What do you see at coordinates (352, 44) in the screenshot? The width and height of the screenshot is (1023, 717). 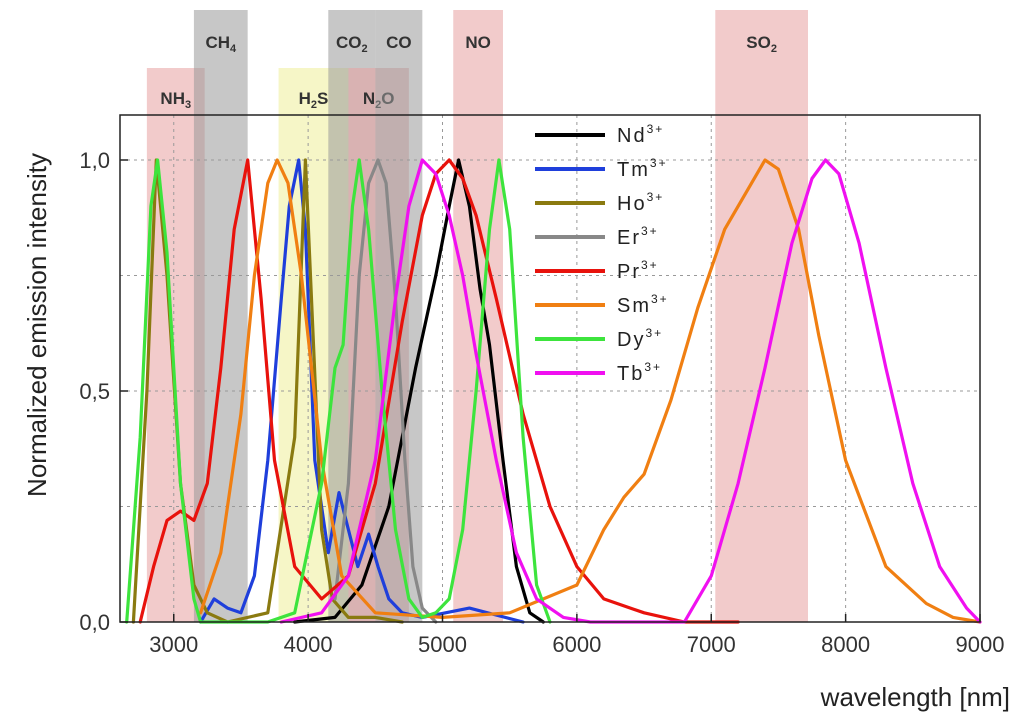 I see `gas-band-label-3: CO2` at bounding box center [352, 44].